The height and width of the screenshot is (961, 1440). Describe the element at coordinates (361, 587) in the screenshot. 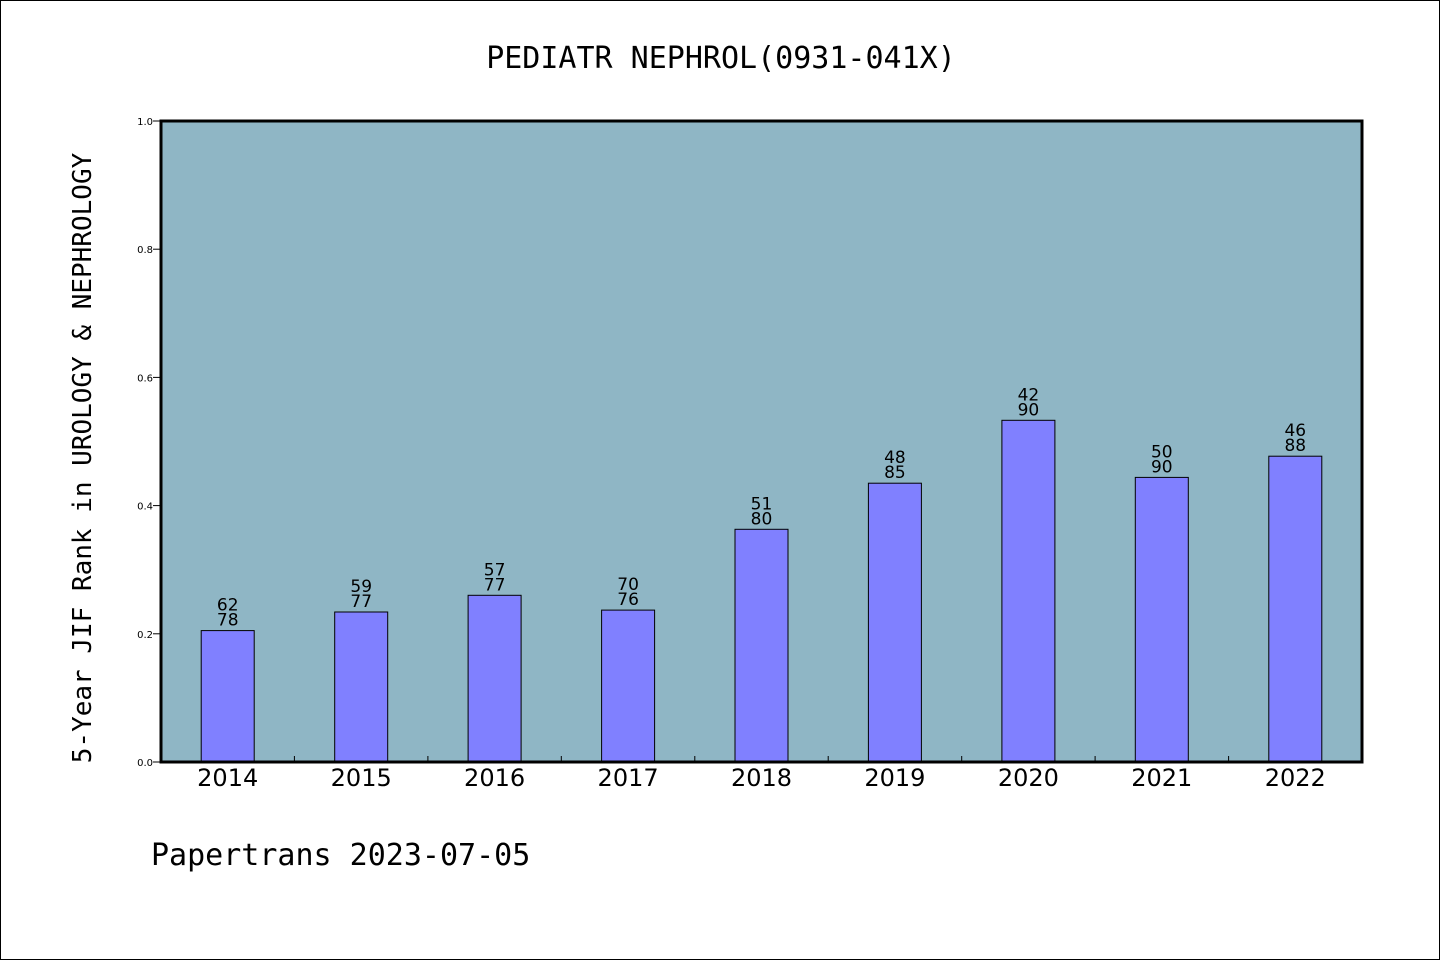

I see `bar-label-top-2015: 59` at that location.